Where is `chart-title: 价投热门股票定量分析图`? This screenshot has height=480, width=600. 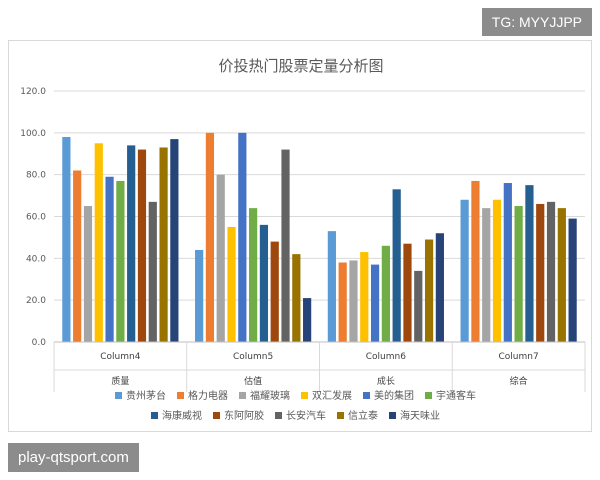
chart-title: 价投热门股票定量分析图 is located at coordinates (300, 66).